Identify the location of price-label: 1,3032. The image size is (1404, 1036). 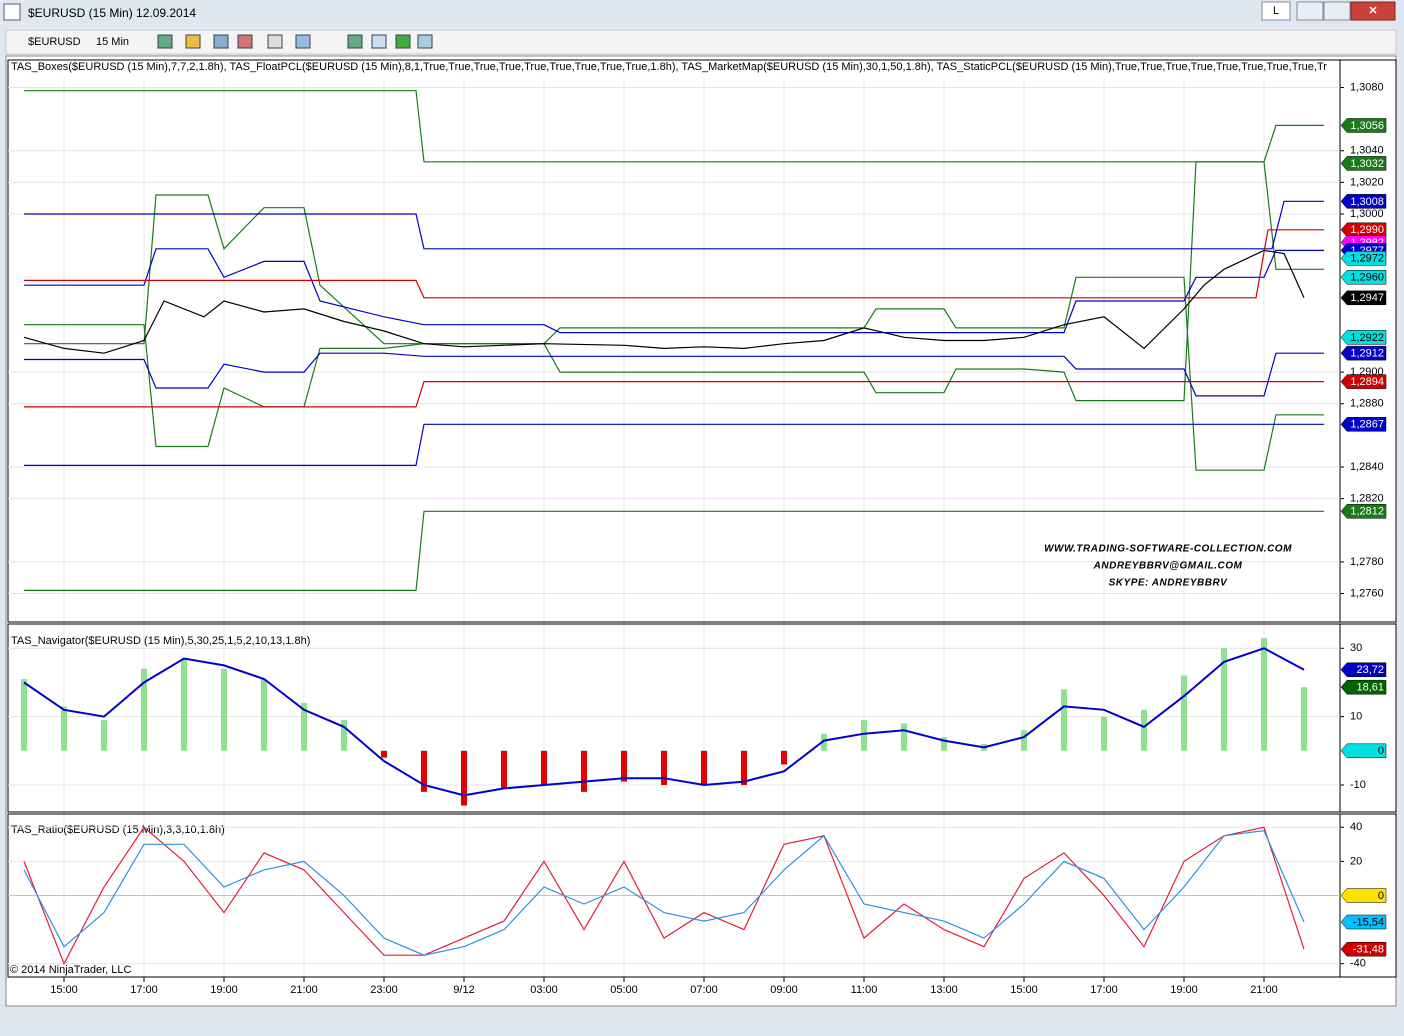
(1367, 164).